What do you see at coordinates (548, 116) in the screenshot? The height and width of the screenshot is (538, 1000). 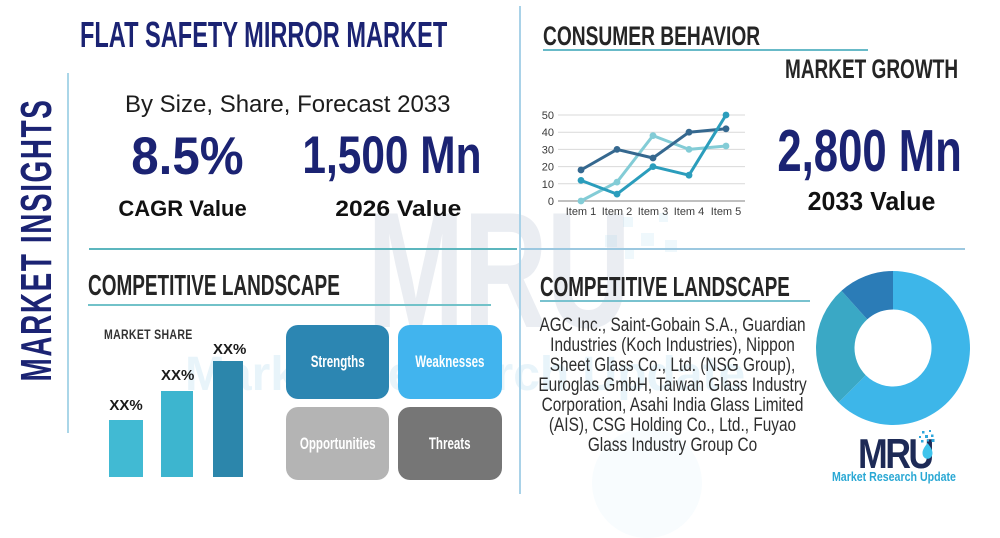 I see `svg-text: 50` at bounding box center [548, 116].